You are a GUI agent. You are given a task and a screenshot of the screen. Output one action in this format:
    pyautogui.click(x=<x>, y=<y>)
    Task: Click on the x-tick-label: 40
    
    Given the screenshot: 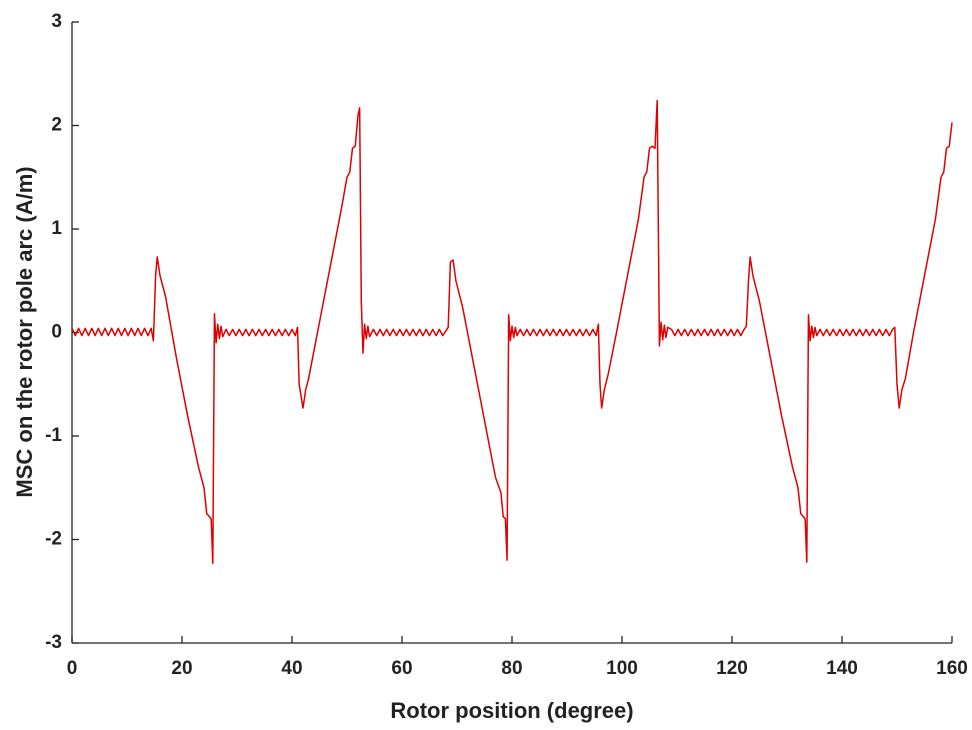 What is the action you would take?
    pyautogui.click(x=291, y=668)
    